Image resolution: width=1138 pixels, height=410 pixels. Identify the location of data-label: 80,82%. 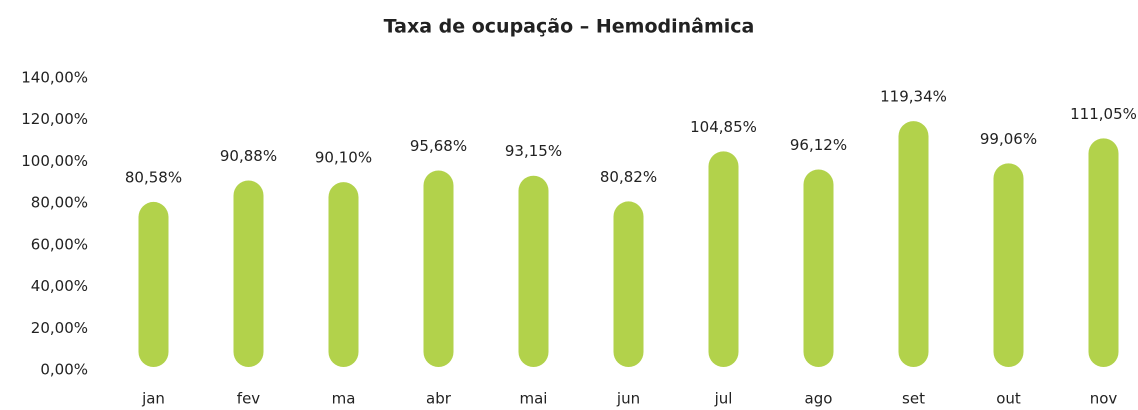
(628, 177).